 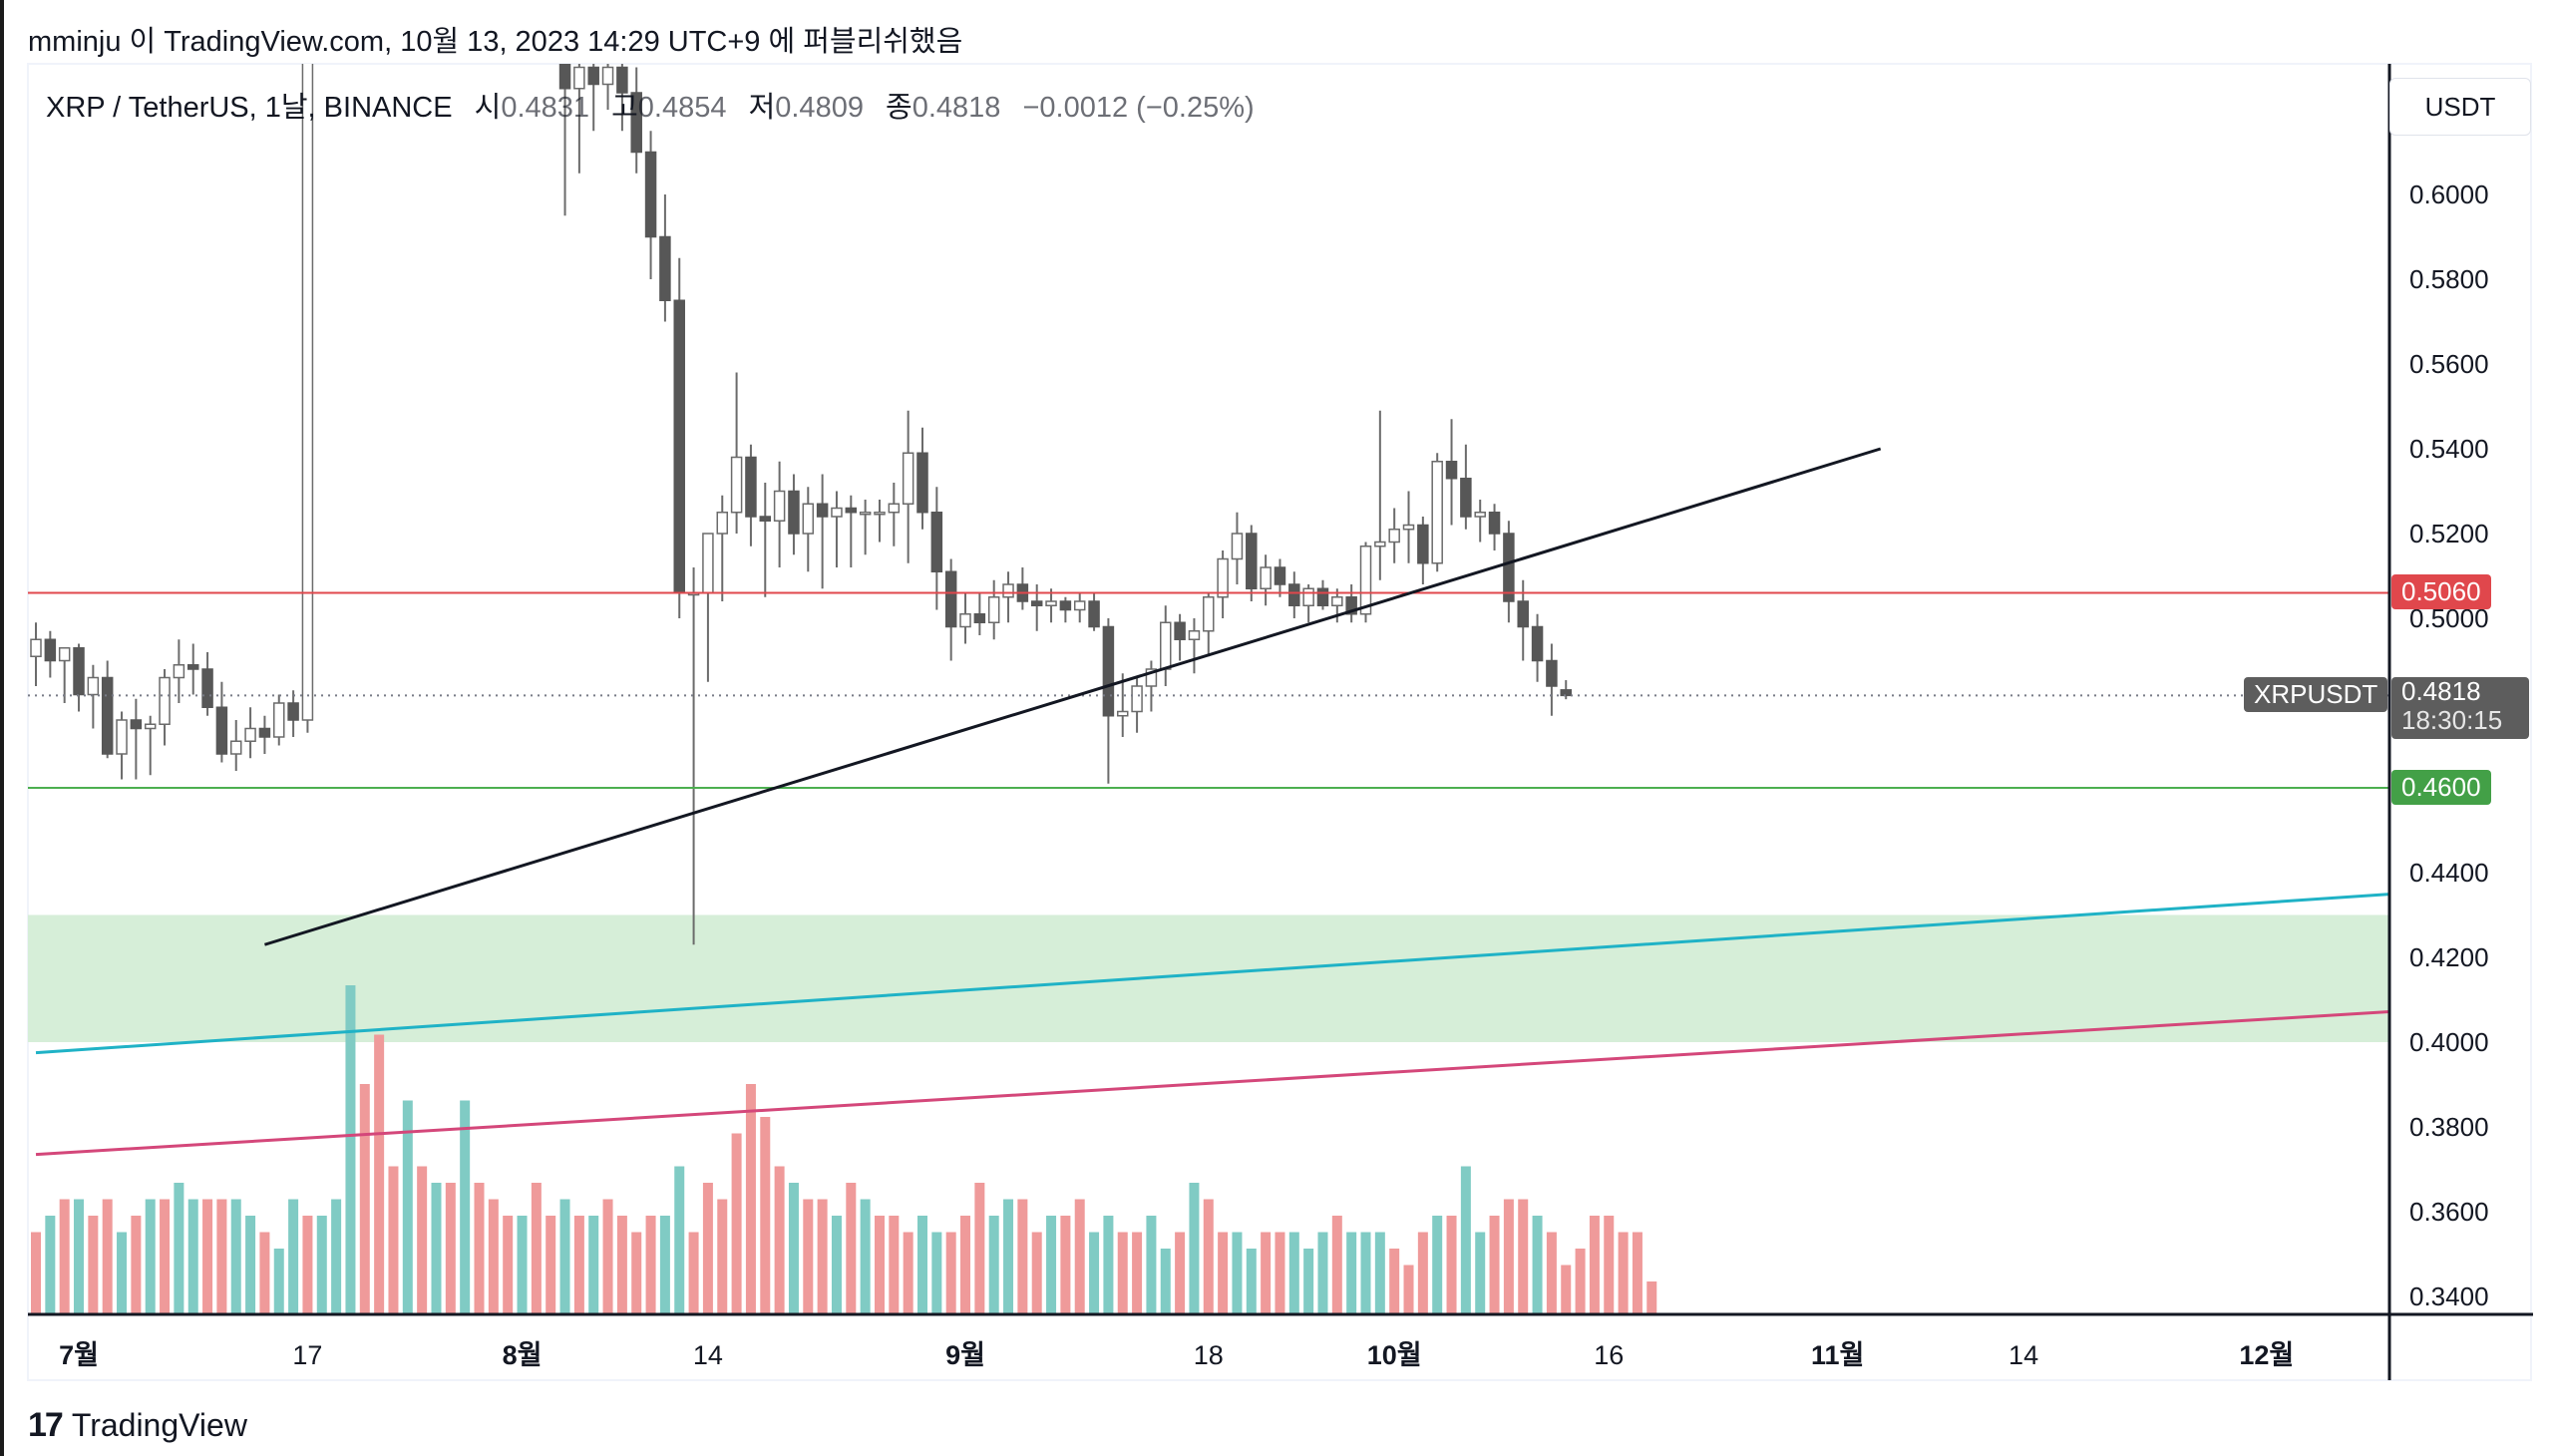 I want to click on price-tick-label: 0.3800, so click(x=2449, y=1127).